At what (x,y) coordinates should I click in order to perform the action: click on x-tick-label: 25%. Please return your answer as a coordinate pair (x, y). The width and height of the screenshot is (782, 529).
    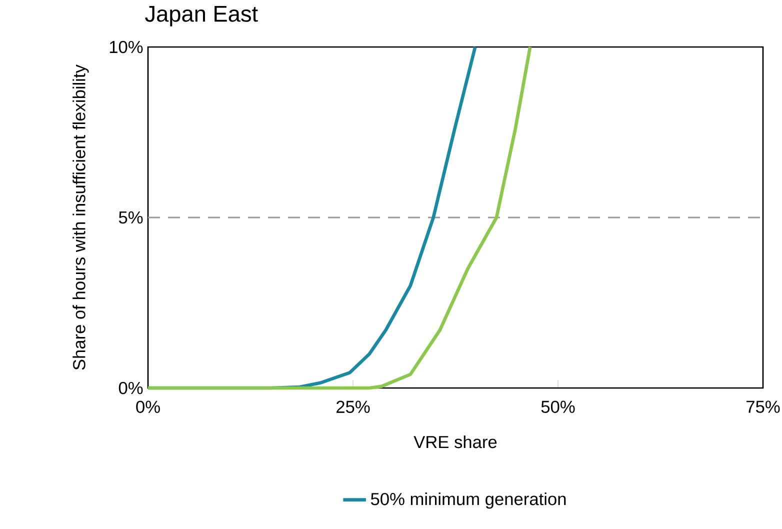
    Looking at the image, I should click on (353, 406).